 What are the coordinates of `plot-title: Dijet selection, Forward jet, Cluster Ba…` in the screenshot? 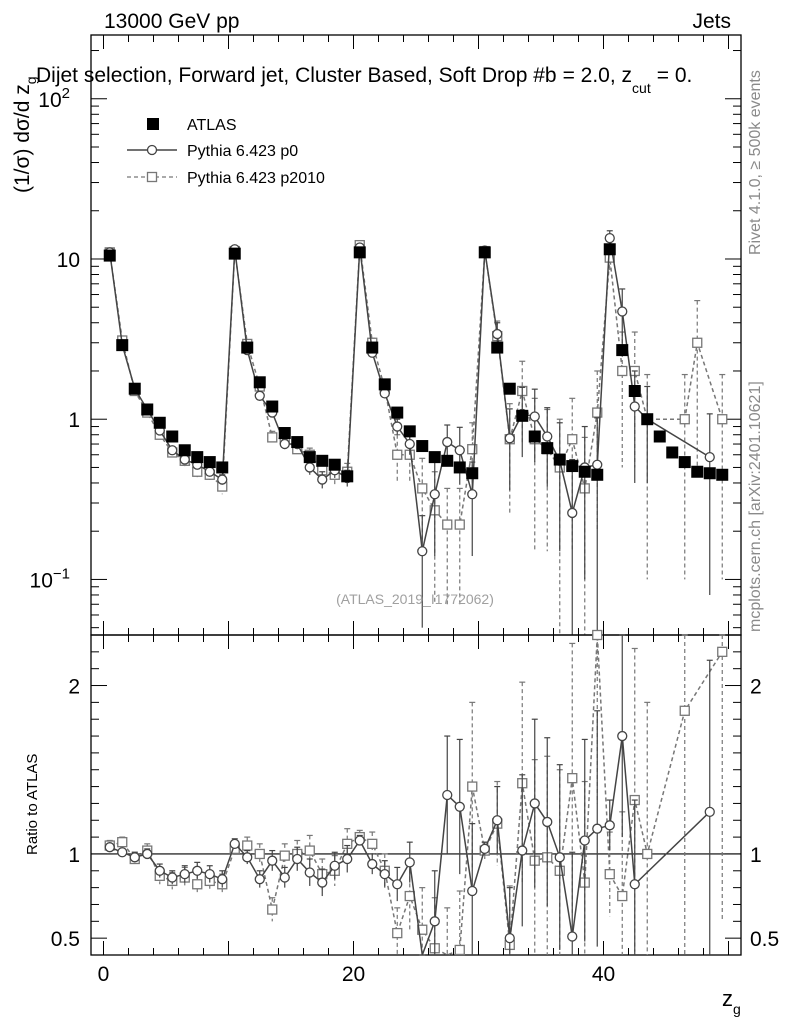 It's located at (364, 80).